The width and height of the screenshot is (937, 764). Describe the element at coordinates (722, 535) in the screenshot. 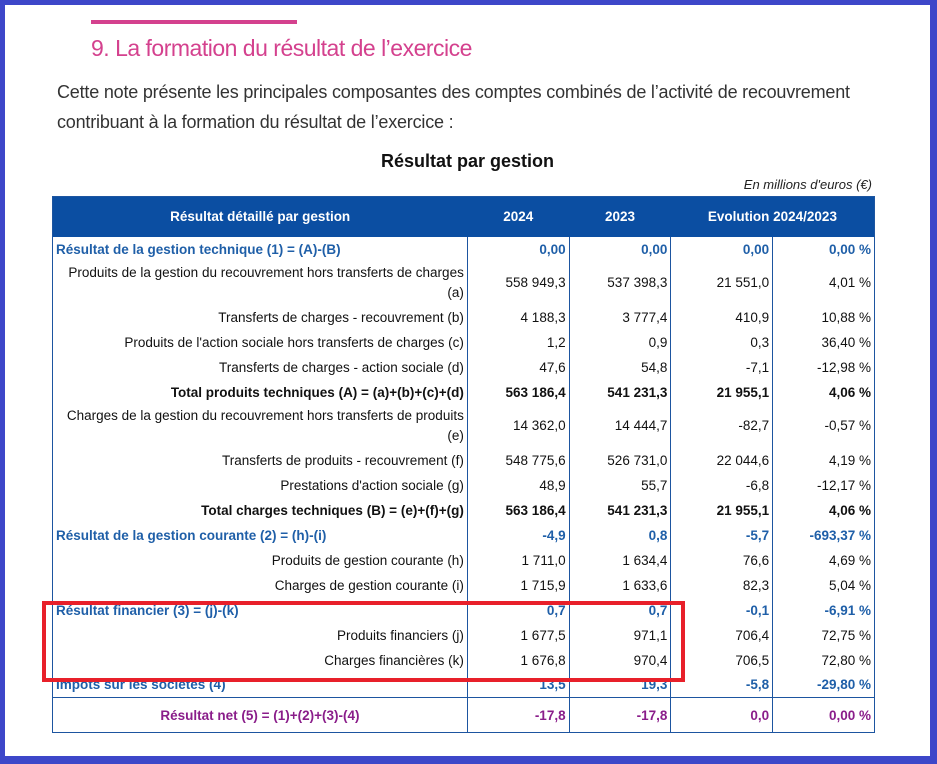

I see `evolution-value: -5,7` at that location.